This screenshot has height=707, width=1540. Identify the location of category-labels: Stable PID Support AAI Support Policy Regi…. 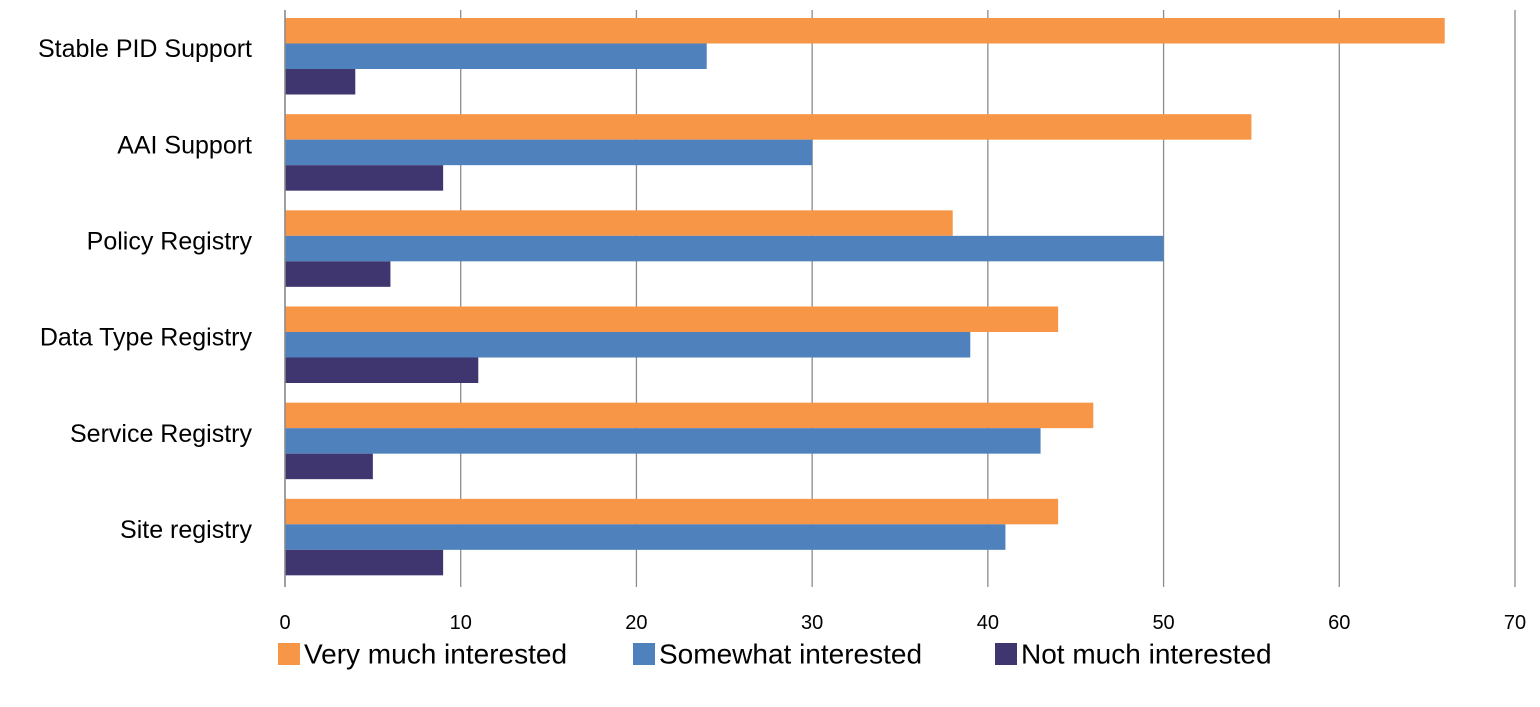
(145, 289).